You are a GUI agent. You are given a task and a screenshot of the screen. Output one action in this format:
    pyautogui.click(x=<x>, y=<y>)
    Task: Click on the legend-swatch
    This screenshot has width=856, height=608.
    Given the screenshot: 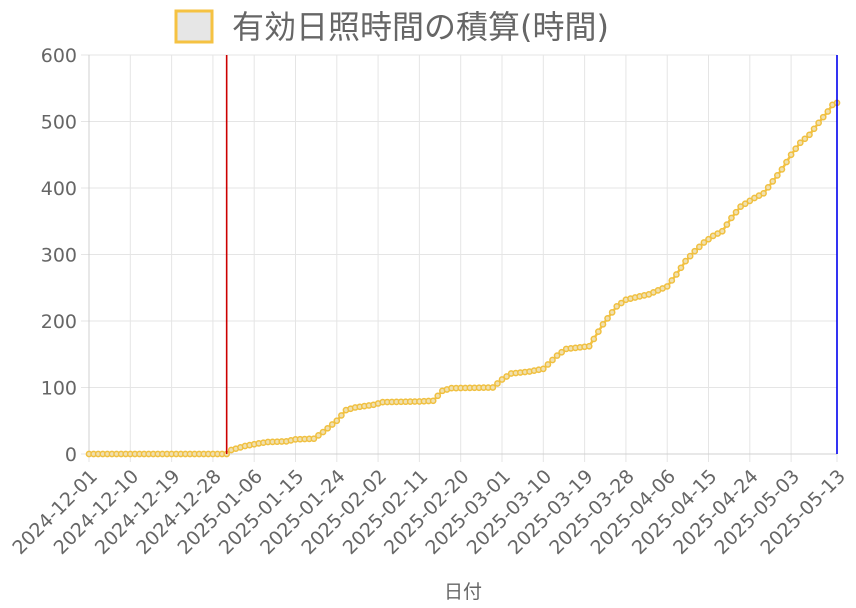 What is the action you would take?
    pyautogui.click(x=194, y=26)
    